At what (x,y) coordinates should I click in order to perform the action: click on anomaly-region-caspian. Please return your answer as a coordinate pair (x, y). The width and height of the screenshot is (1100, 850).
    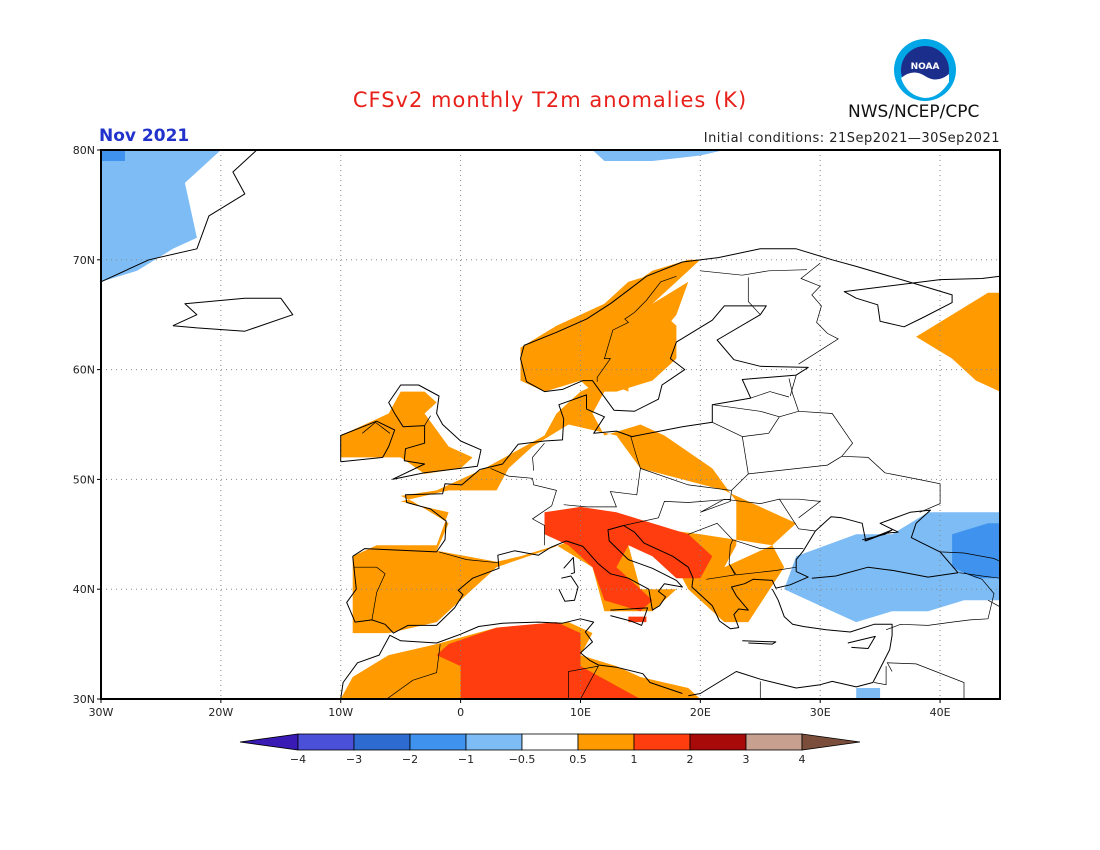
    Looking at the image, I should click on (976, 551).